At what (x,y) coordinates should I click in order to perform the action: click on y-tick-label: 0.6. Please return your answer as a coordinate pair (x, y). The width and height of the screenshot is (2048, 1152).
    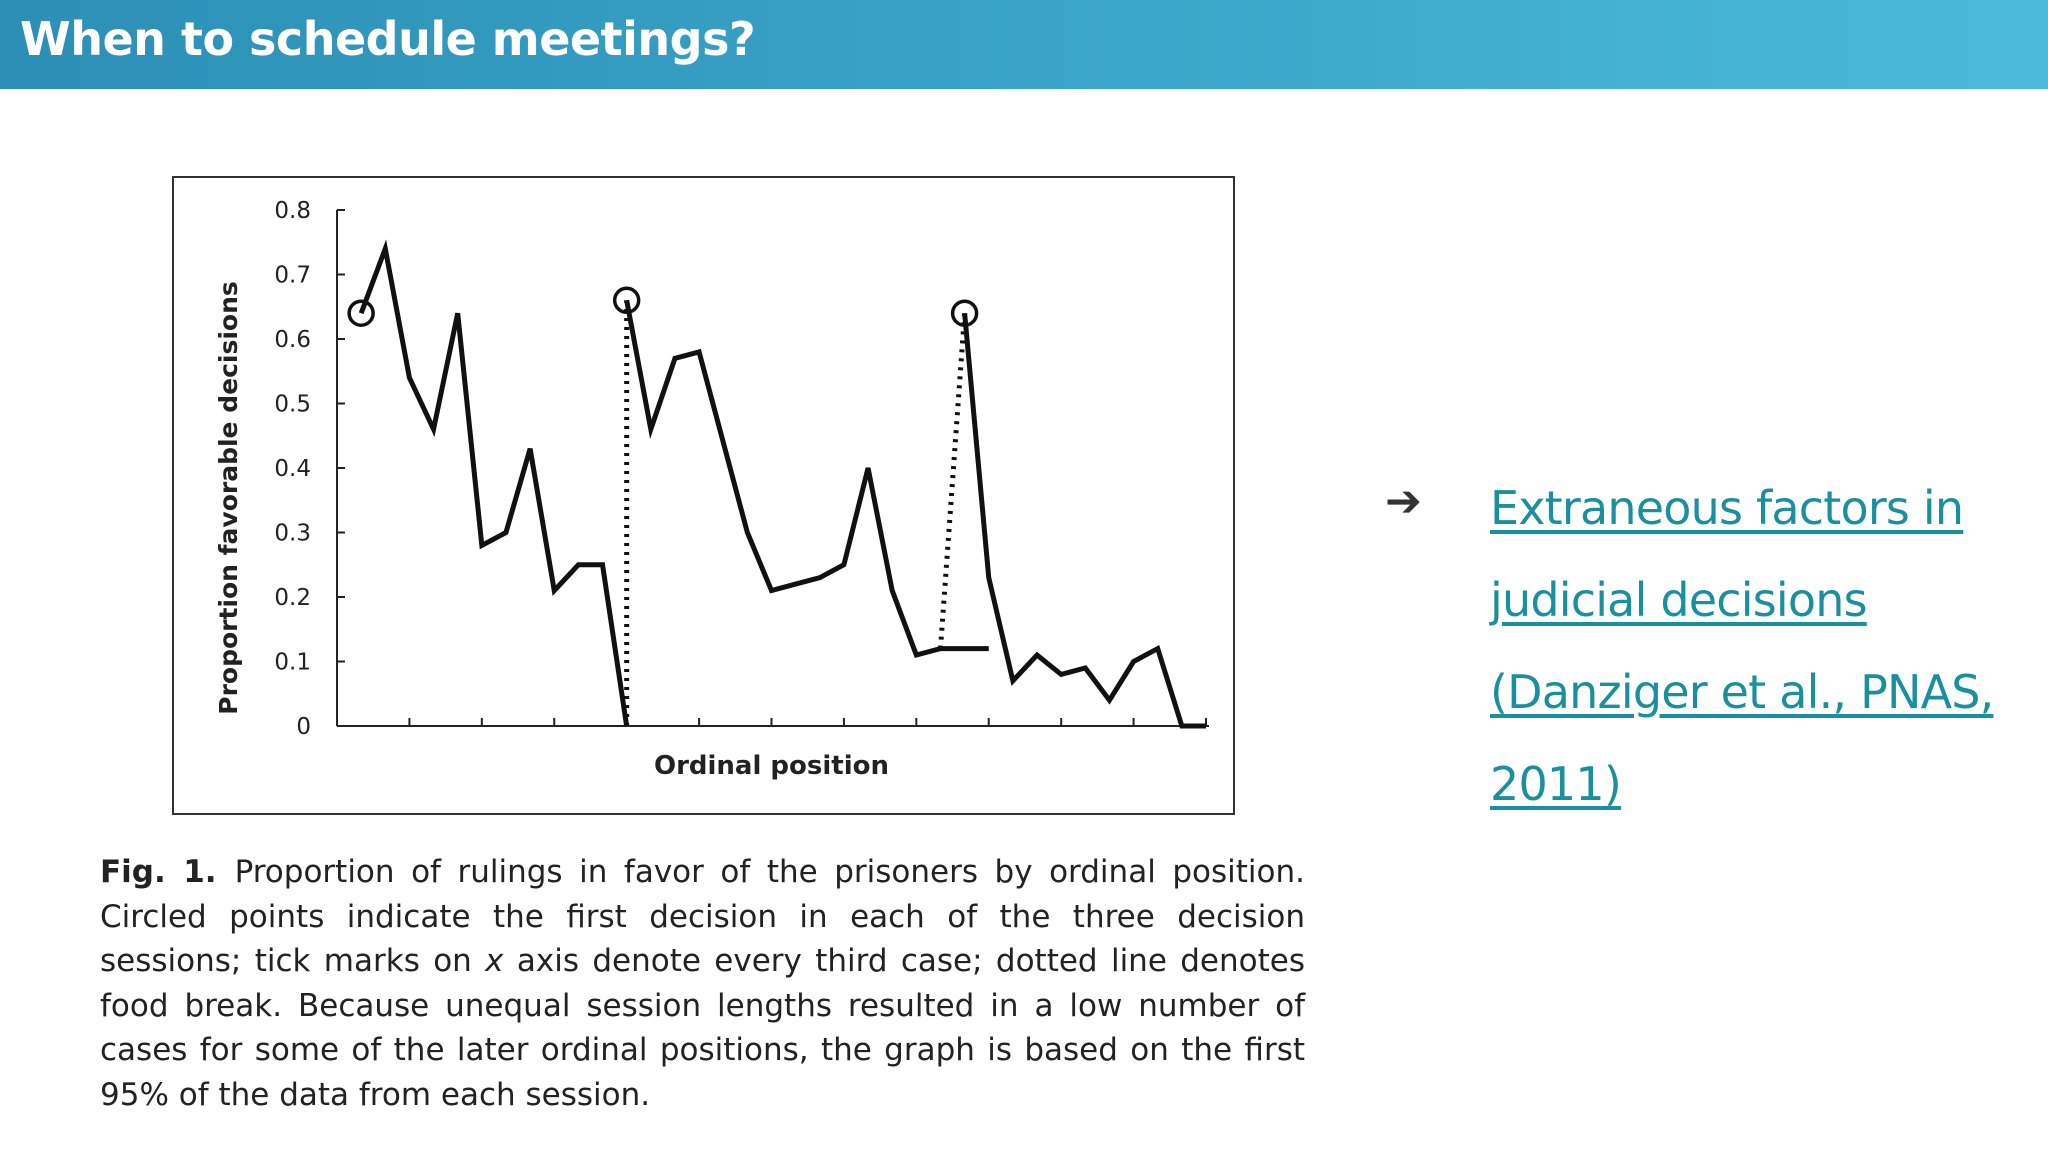
    Looking at the image, I should click on (292, 340).